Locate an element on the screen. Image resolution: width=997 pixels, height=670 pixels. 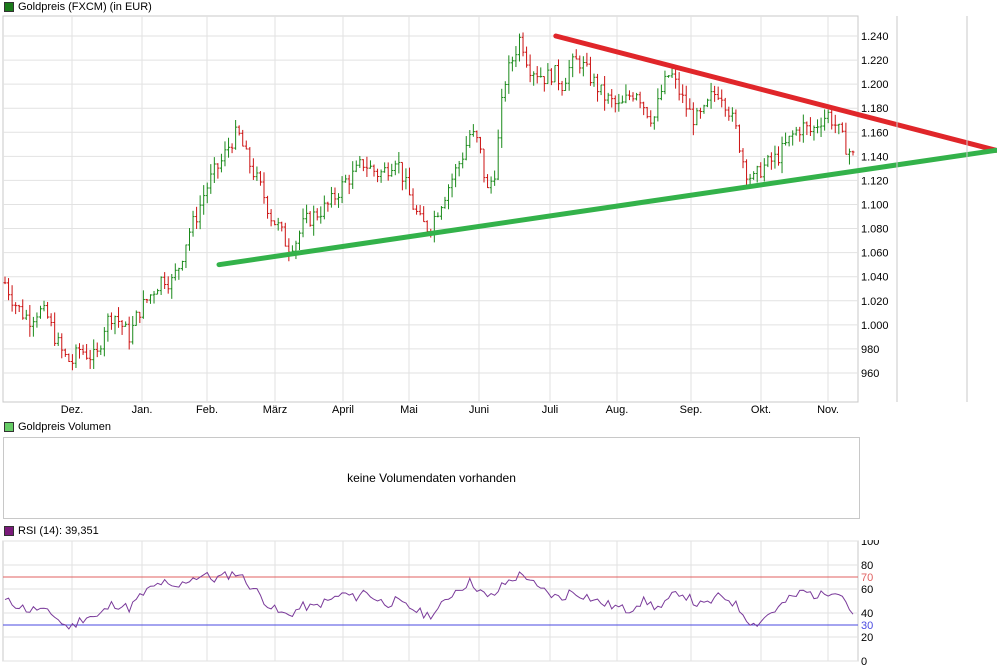
rsi-legend-swatch is located at coordinates (9, 531).